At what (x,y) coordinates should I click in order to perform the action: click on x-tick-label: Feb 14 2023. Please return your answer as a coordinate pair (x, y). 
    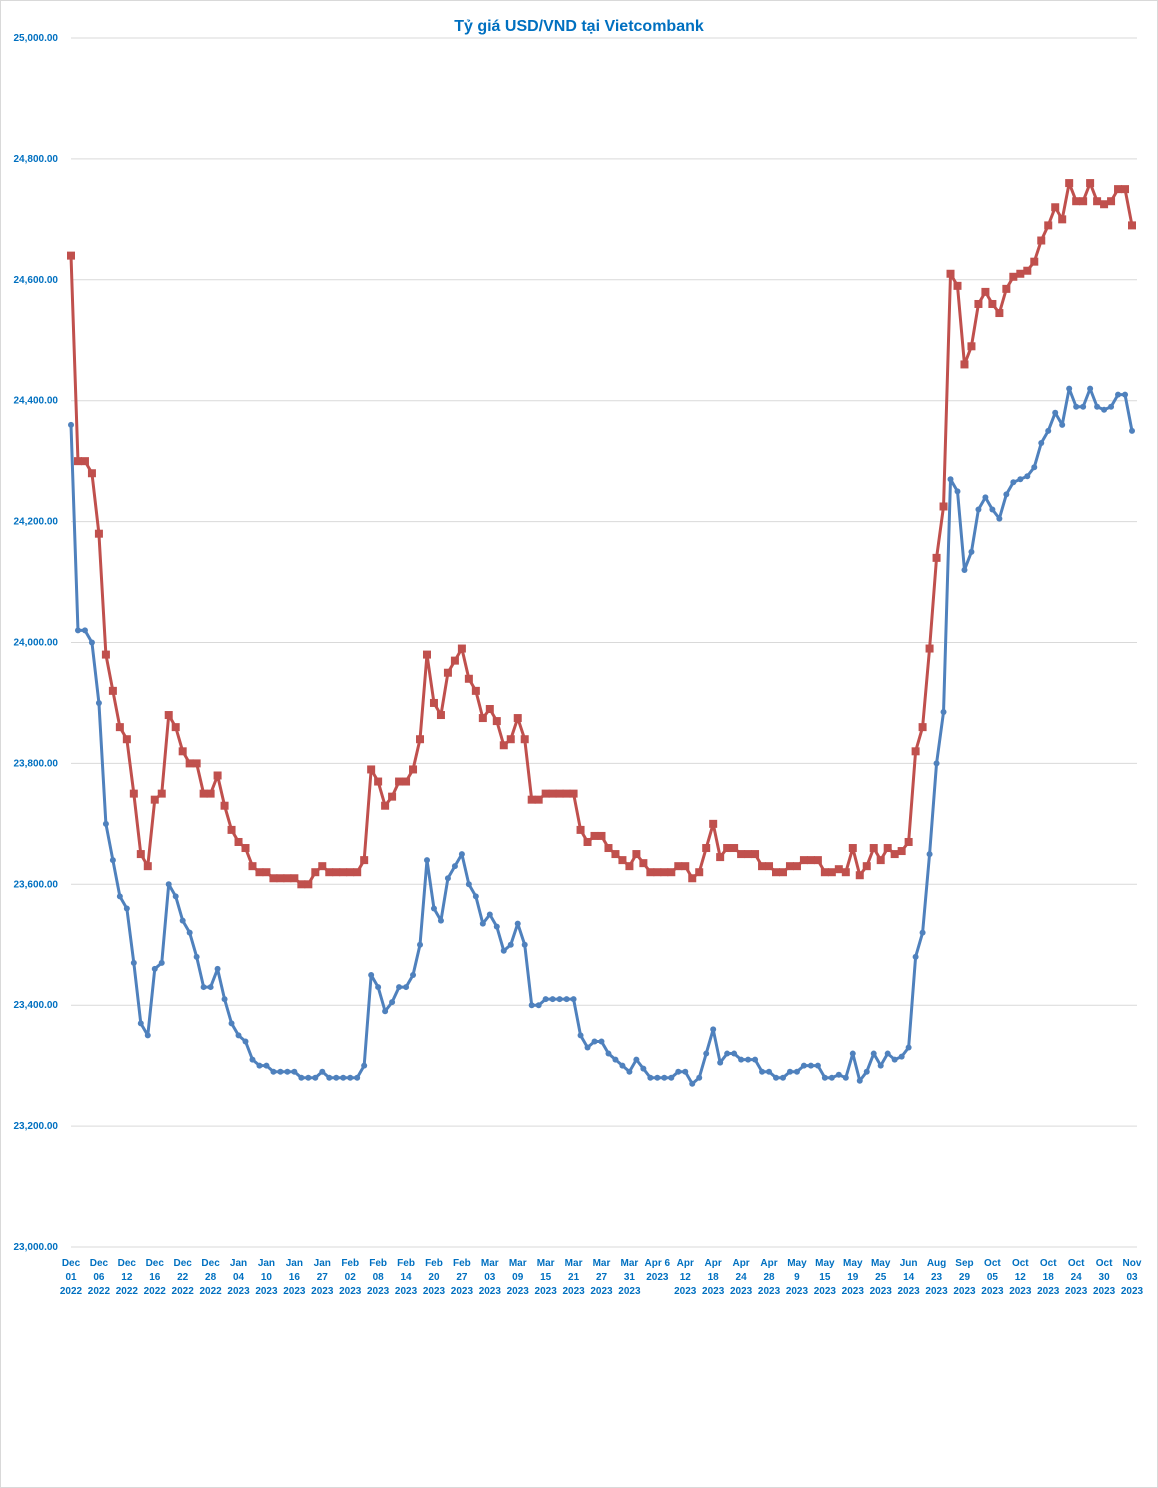
    Looking at the image, I should click on (406, 1277).